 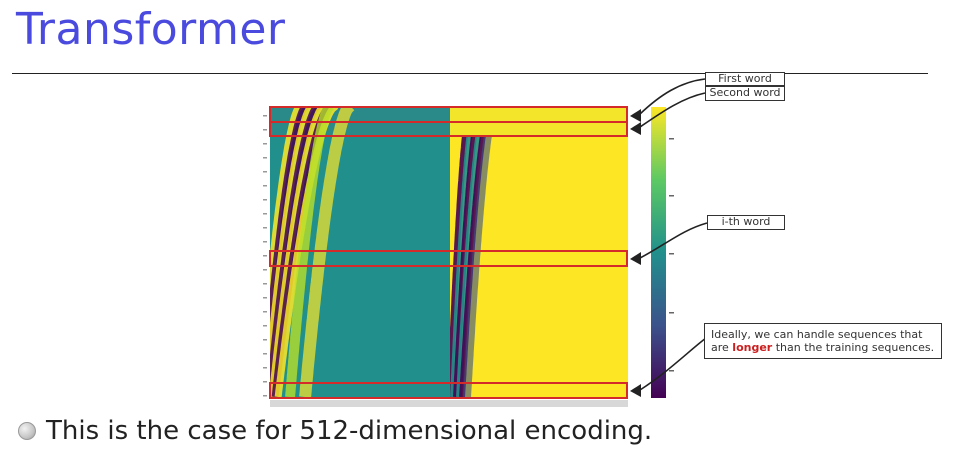 I want to click on callout-arrows, so click(x=673, y=234).